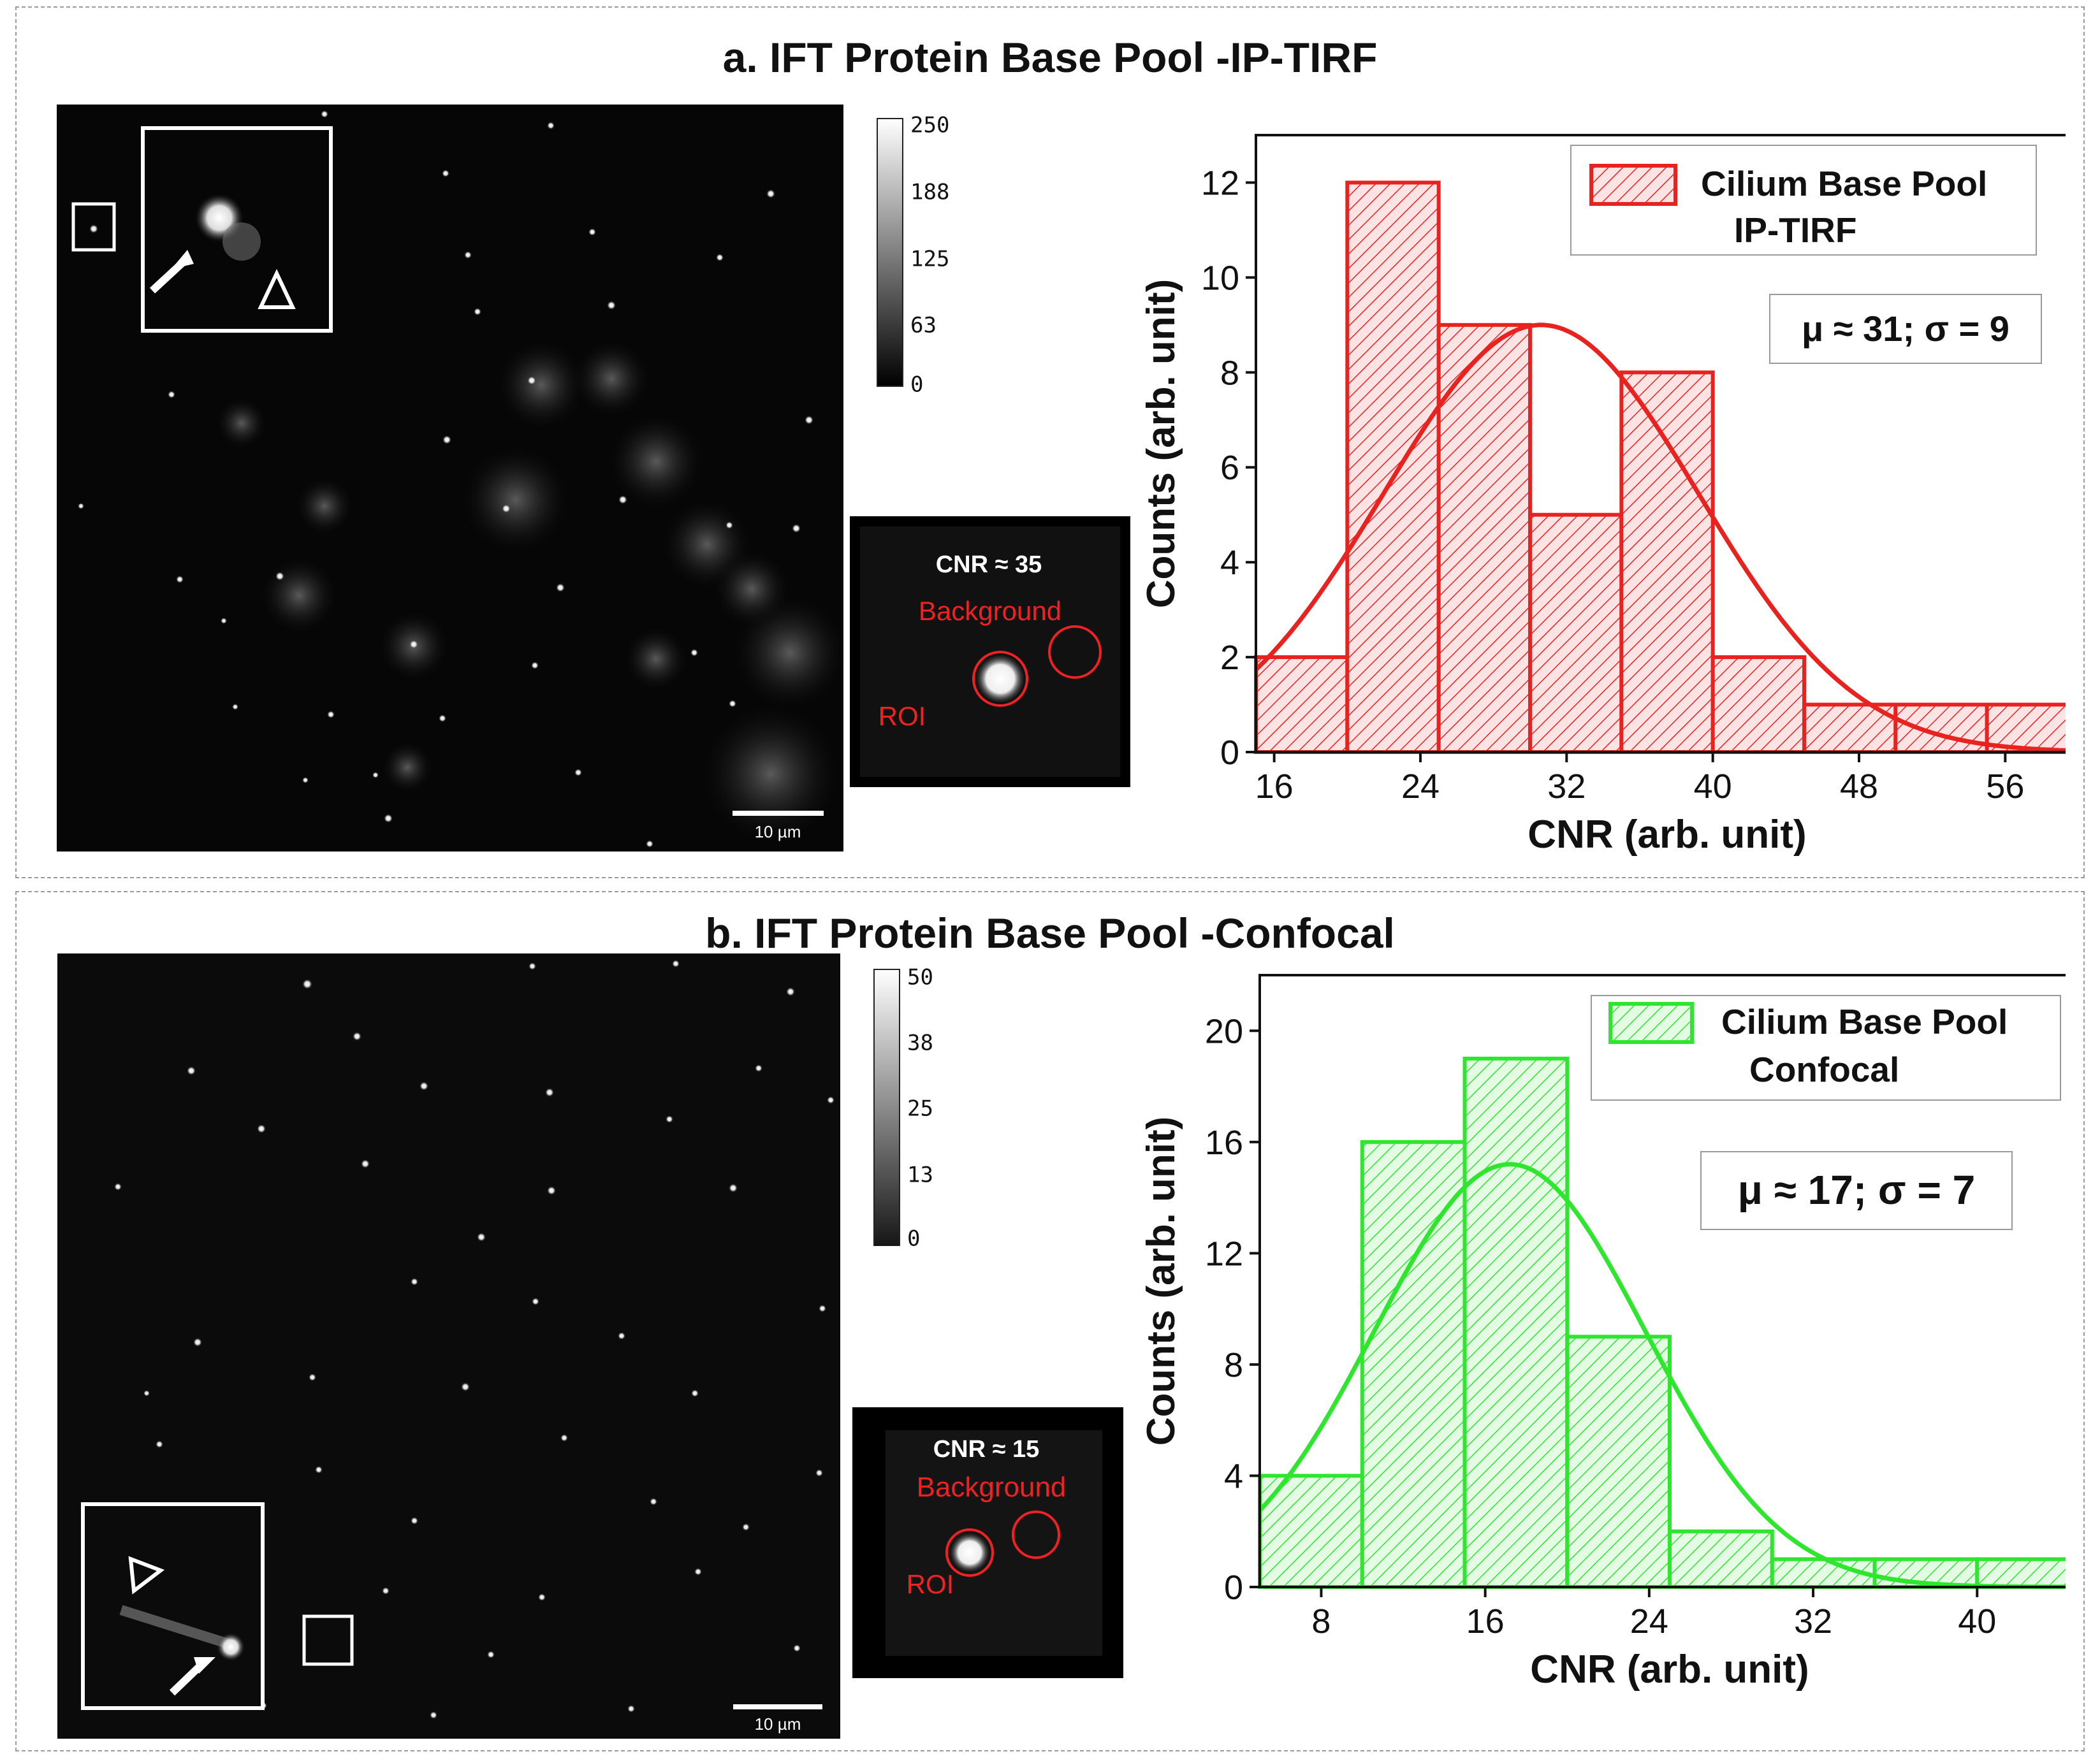 The height and width of the screenshot is (1761, 2100). I want to click on y-tick-label: 16, so click(1224, 1143).